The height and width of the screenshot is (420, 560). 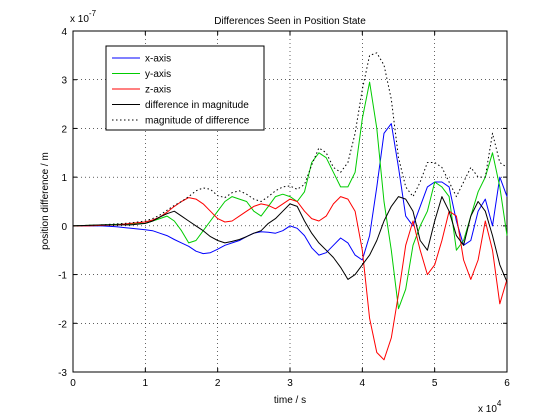 What do you see at coordinates (146, 383) in the screenshot?
I see `x-tick-label: 1` at bounding box center [146, 383].